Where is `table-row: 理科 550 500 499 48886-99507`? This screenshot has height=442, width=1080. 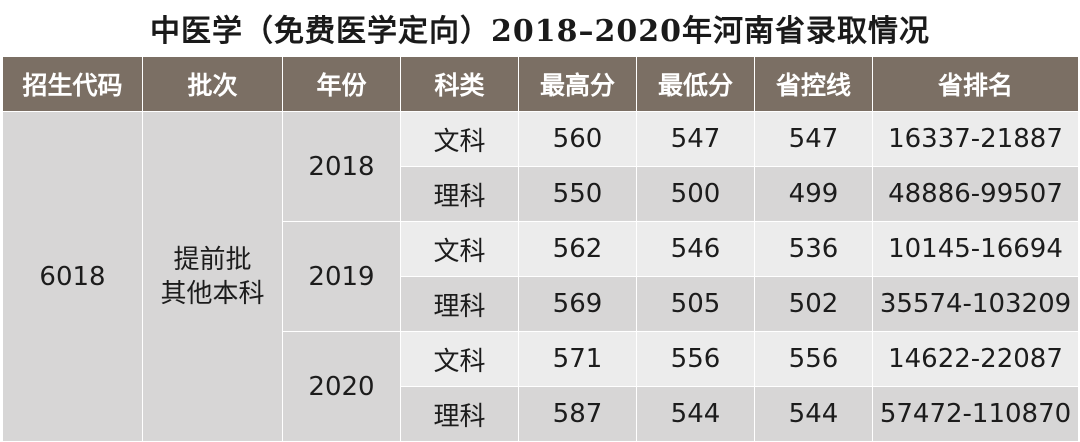
table-row: 理科 550 500 499 48886-99507 is located at coordinates (541, 194).